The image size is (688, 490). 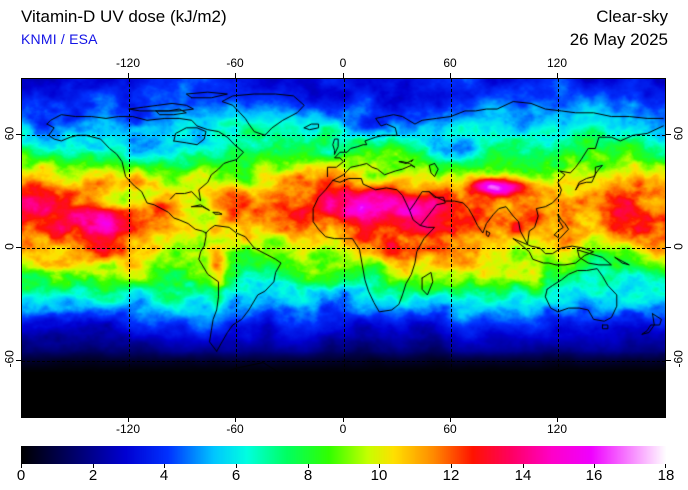 I want to click on colorbar-label-12: 12, so click(x=451, y=475).